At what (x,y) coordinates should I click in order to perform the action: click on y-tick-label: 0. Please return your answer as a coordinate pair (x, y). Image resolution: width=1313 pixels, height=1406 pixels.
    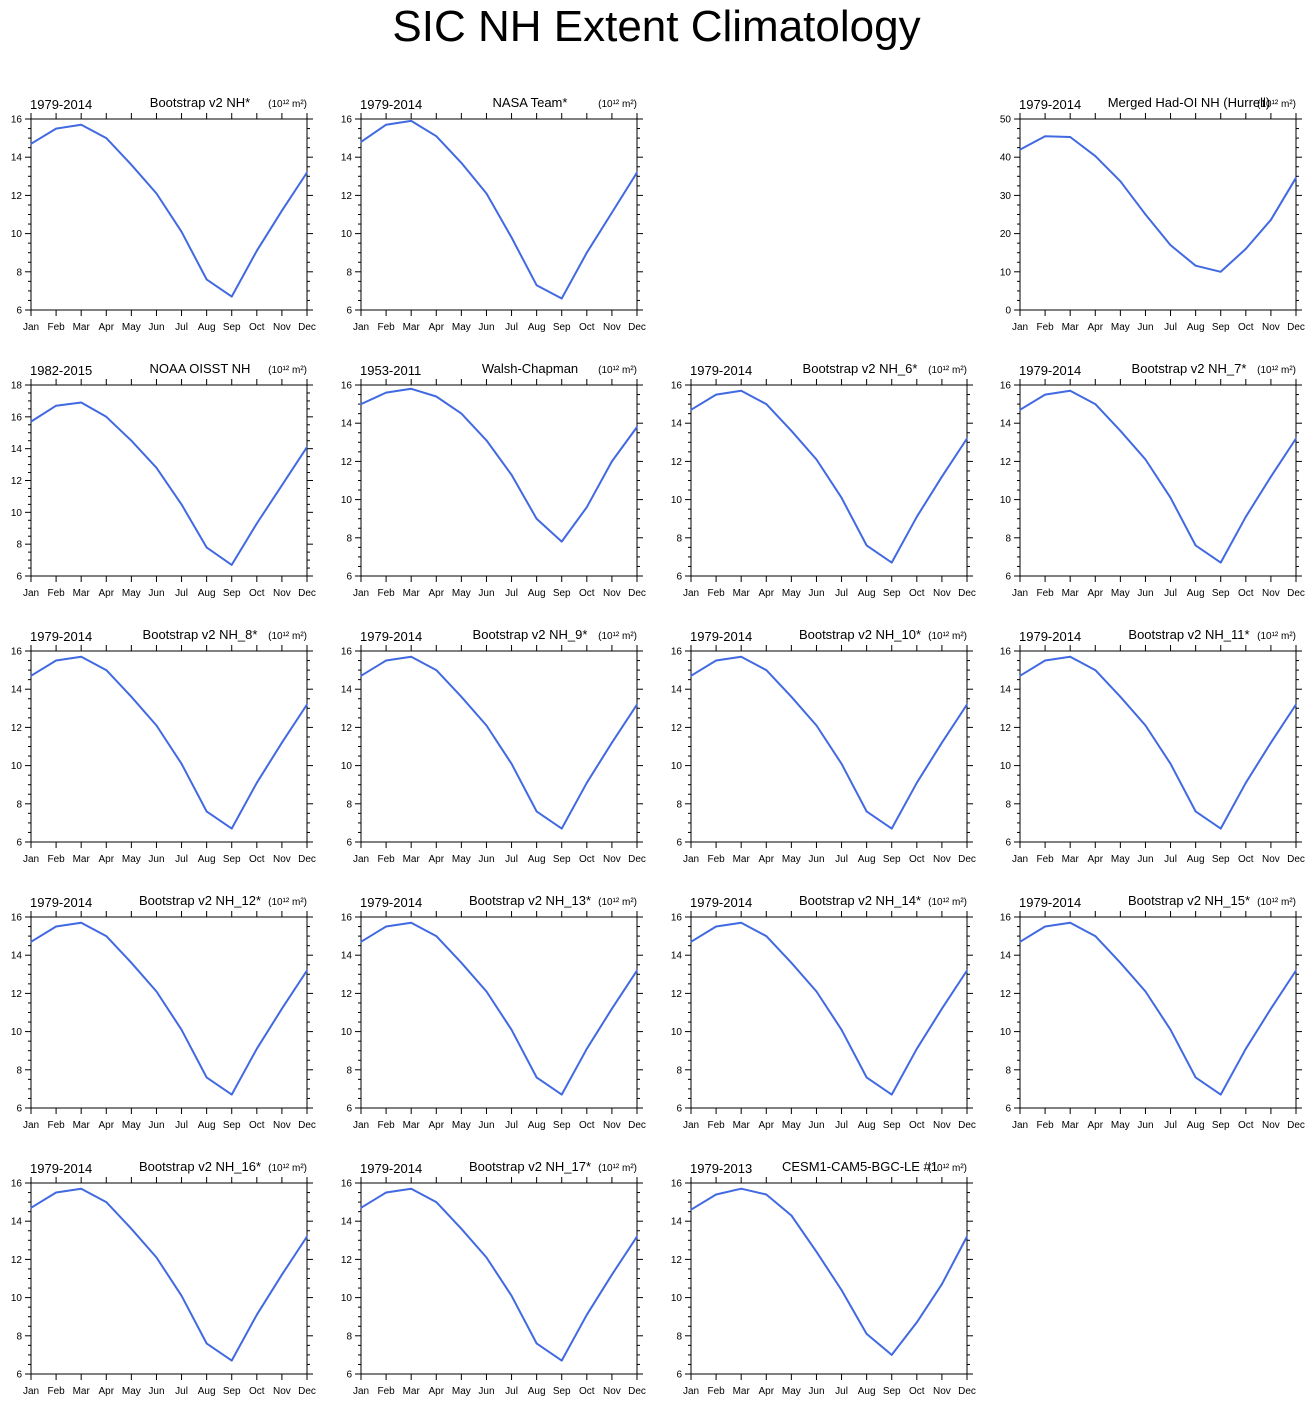
    Looking at the image, I should click on (1008, 311).